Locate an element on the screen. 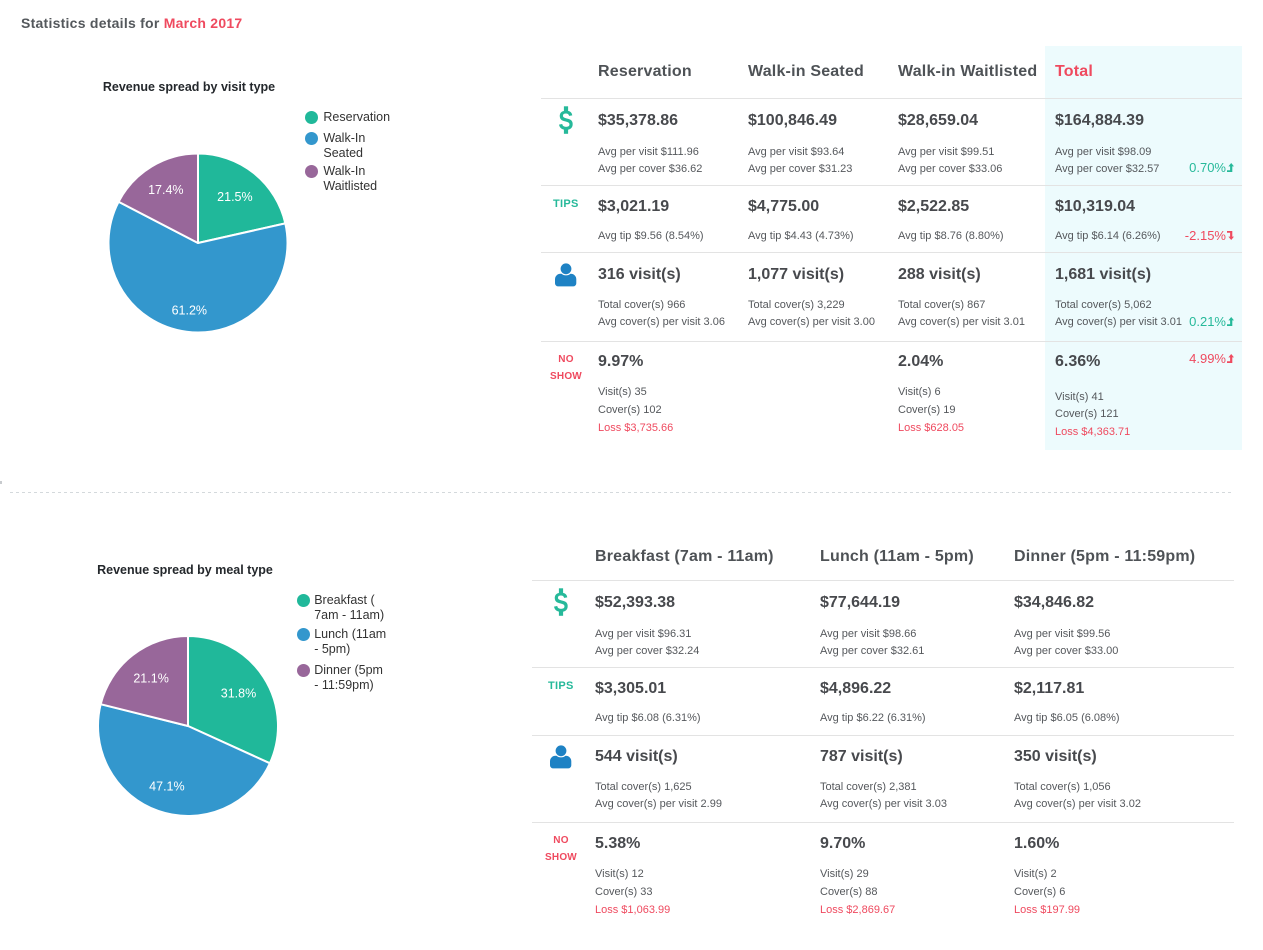 Image resolution: width=1263 pixels, height=950 pixels. svg-text: 61.2% is located at coordinates (189, 311).